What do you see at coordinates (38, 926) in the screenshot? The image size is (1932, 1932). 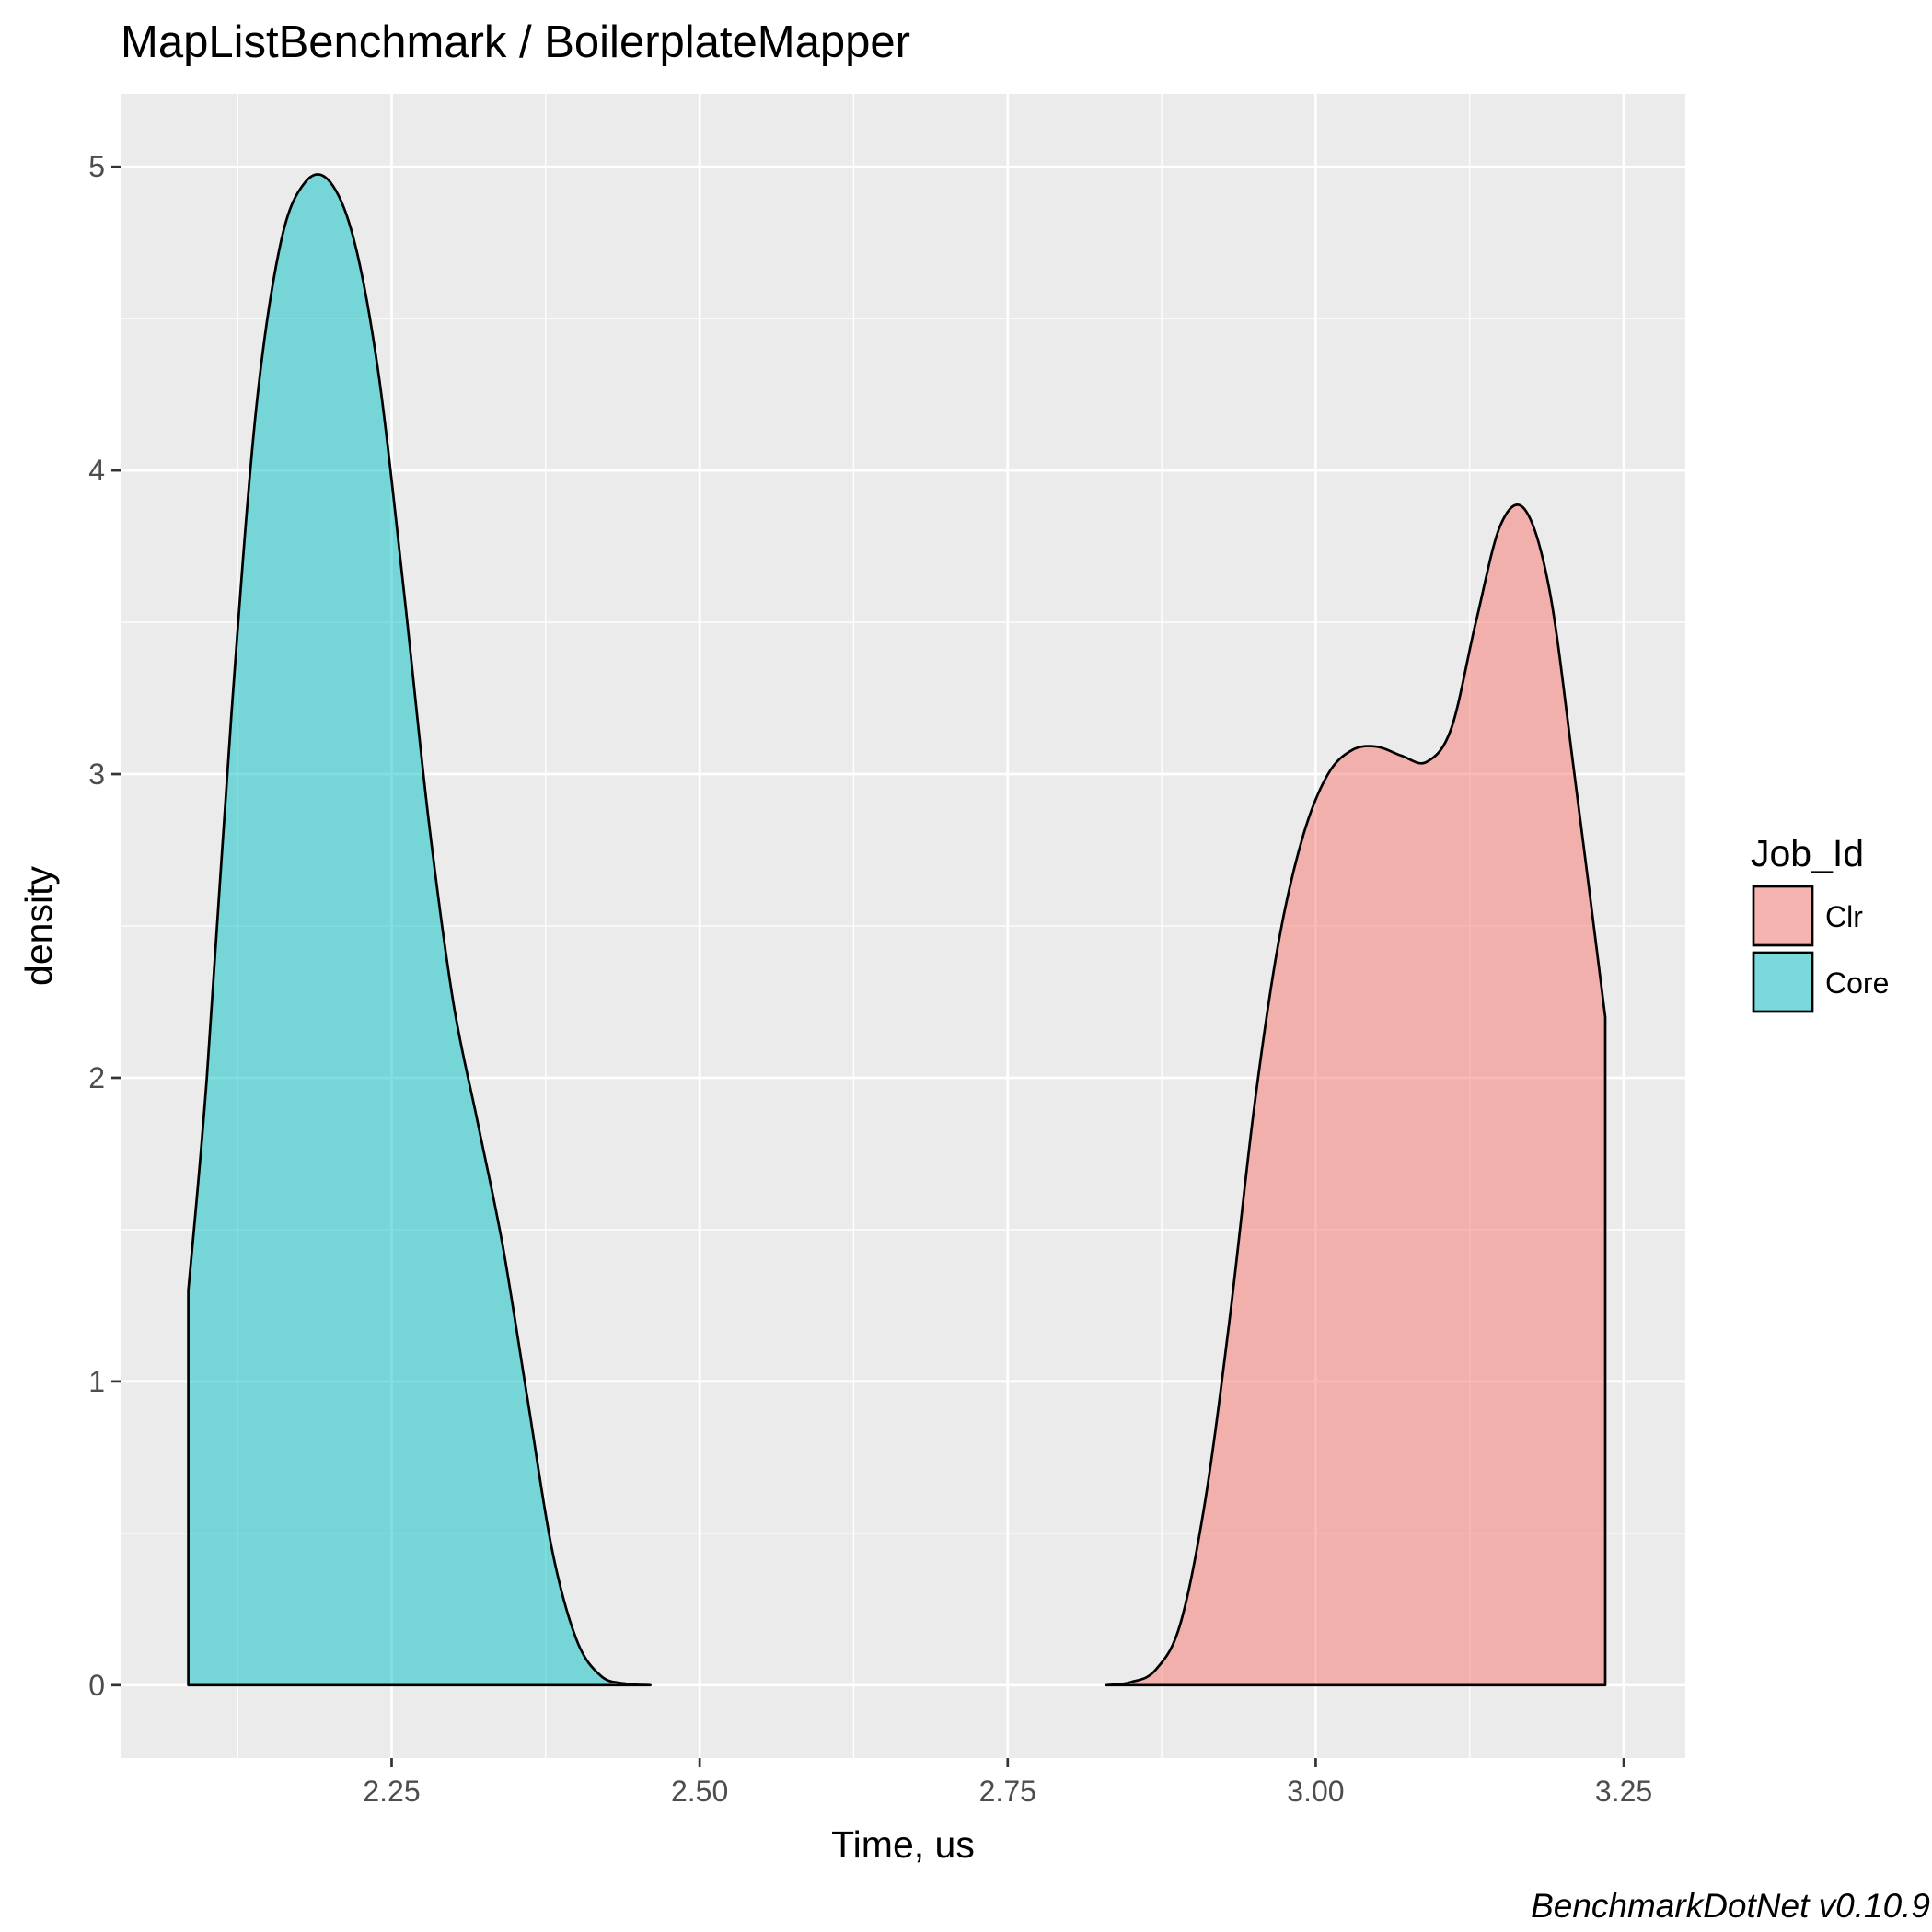 I see `y-axis-title: density` at bounding box center [38, 926].